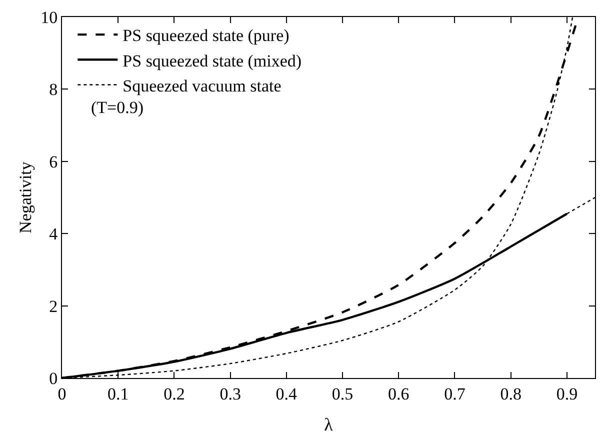 The image size is (604, 440). I want to click on y-tick-label: 8, so click(53, 90).